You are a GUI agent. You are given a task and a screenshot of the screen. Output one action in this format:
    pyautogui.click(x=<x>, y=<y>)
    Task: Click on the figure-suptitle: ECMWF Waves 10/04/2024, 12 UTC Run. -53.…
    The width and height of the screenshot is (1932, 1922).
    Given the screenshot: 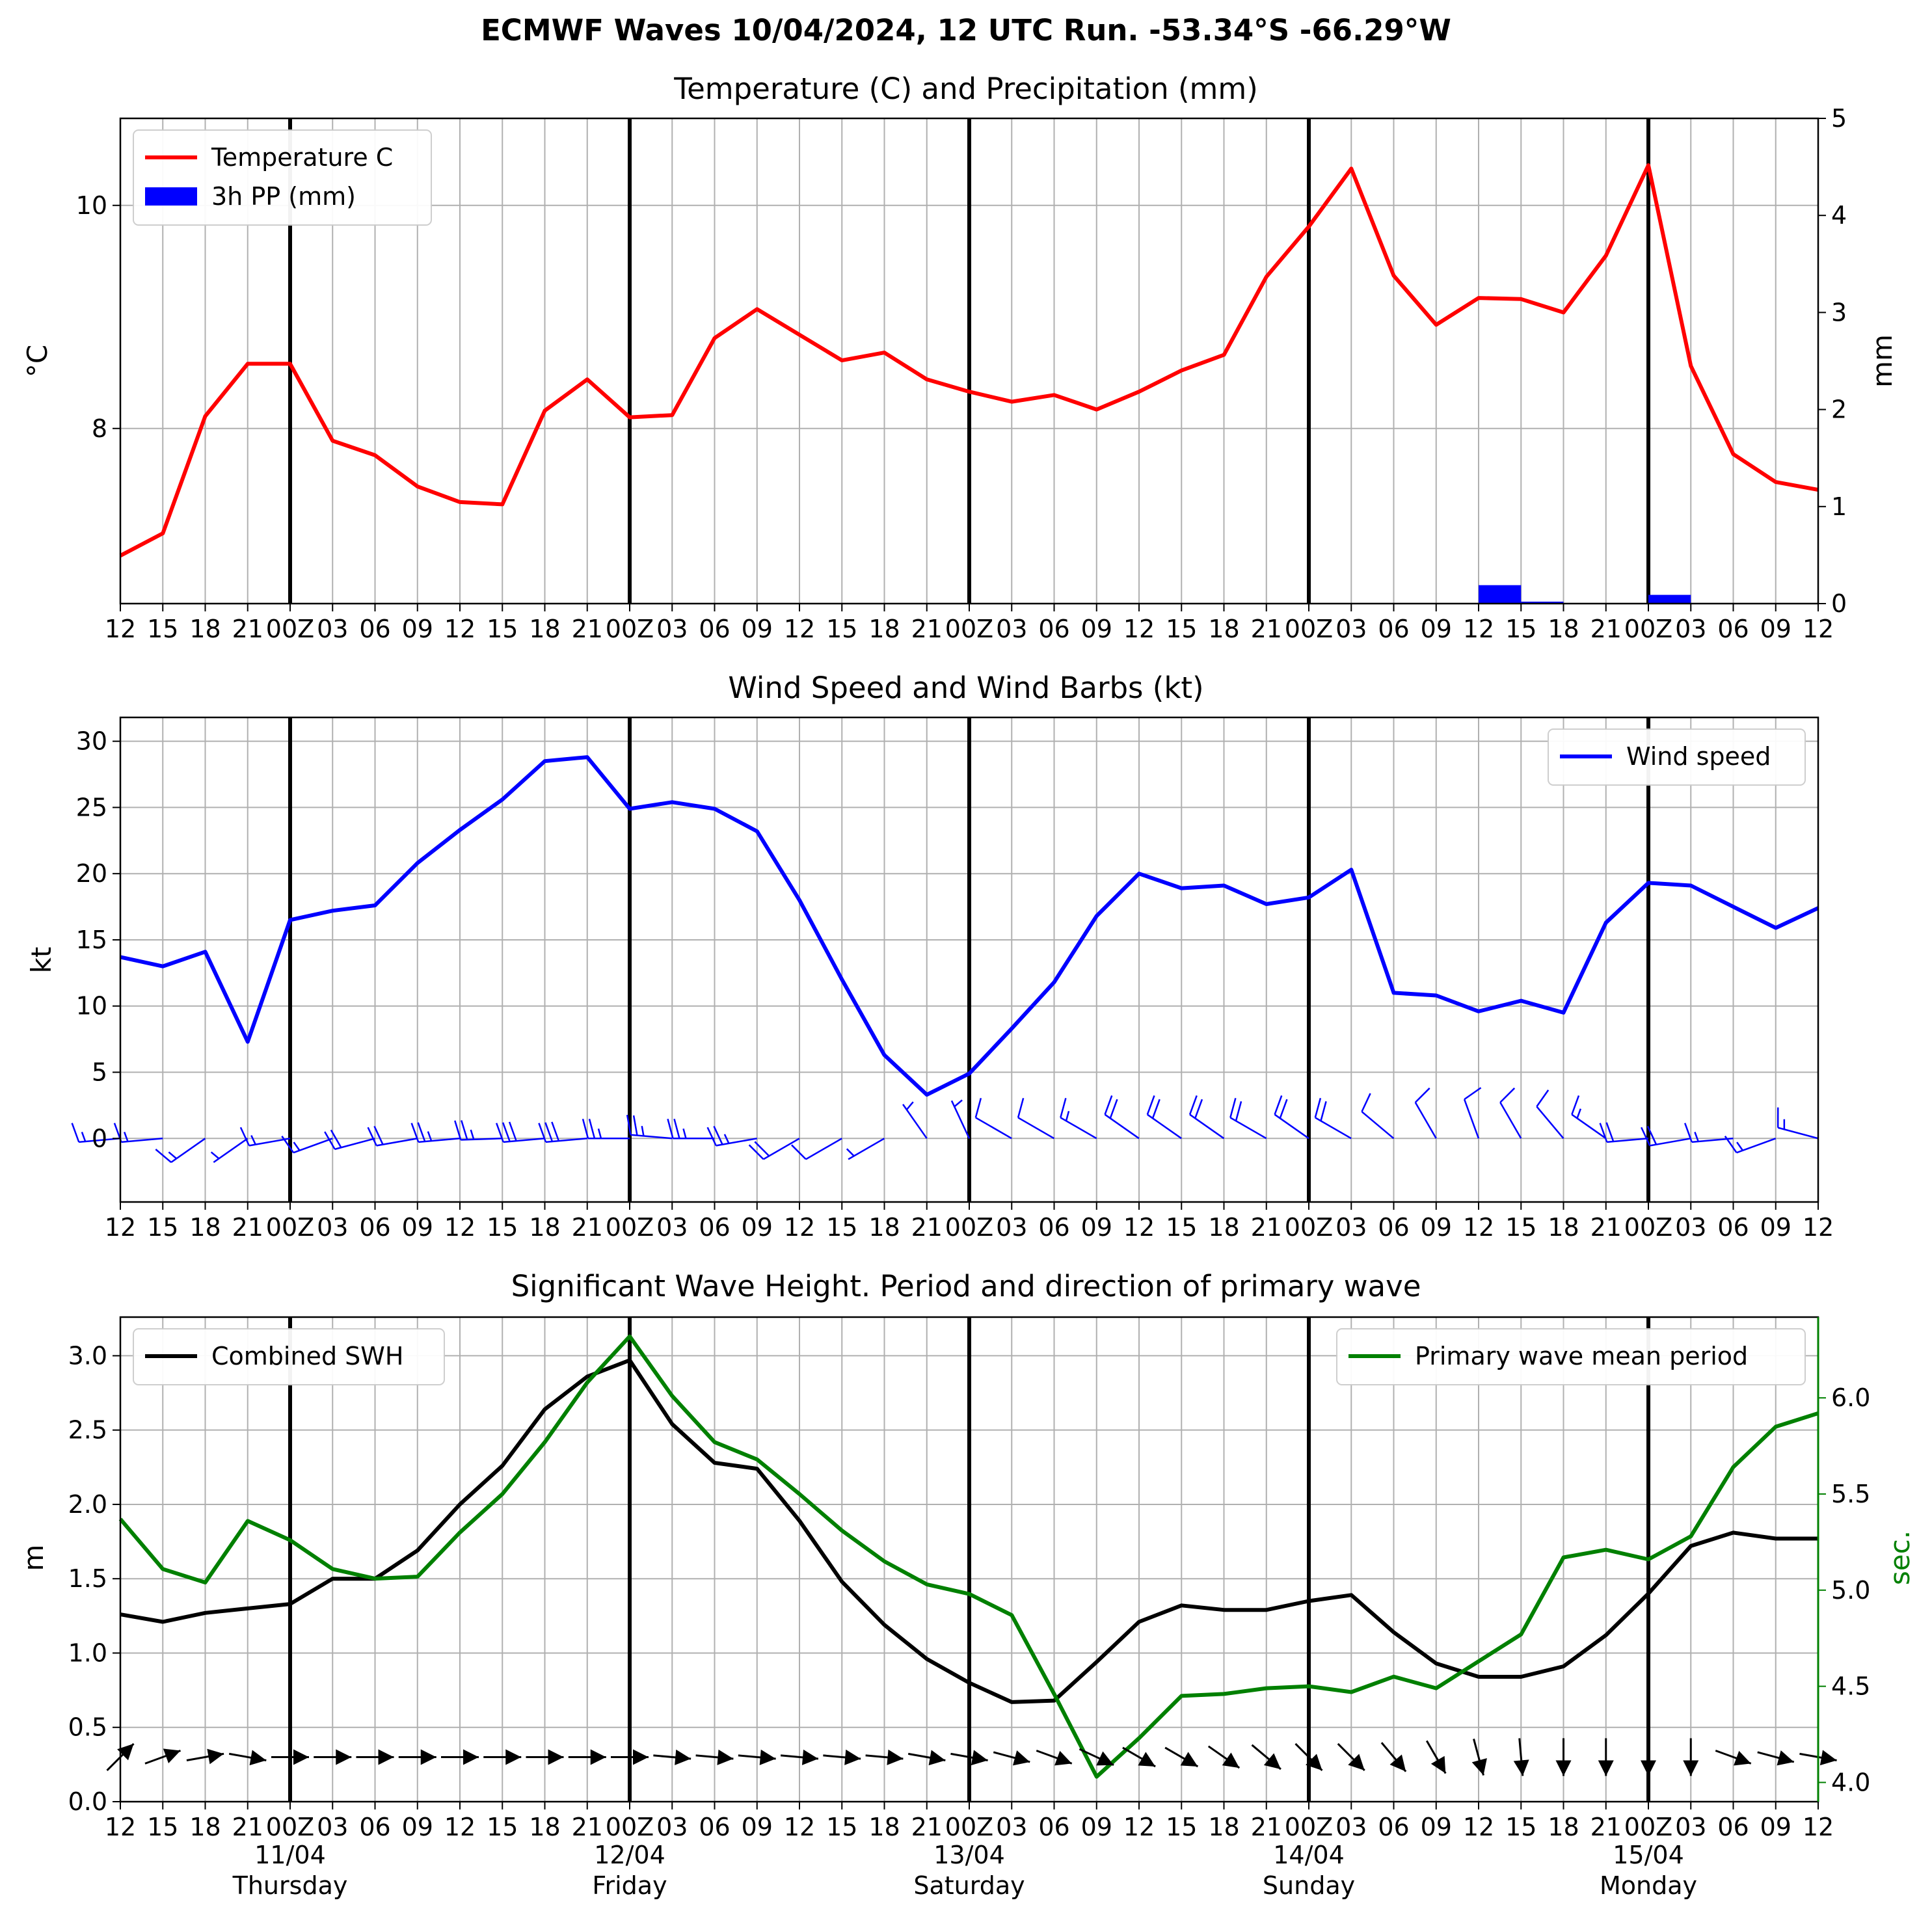 What is the action you would take?
    pyautogui.click(x=966, y=30)
    